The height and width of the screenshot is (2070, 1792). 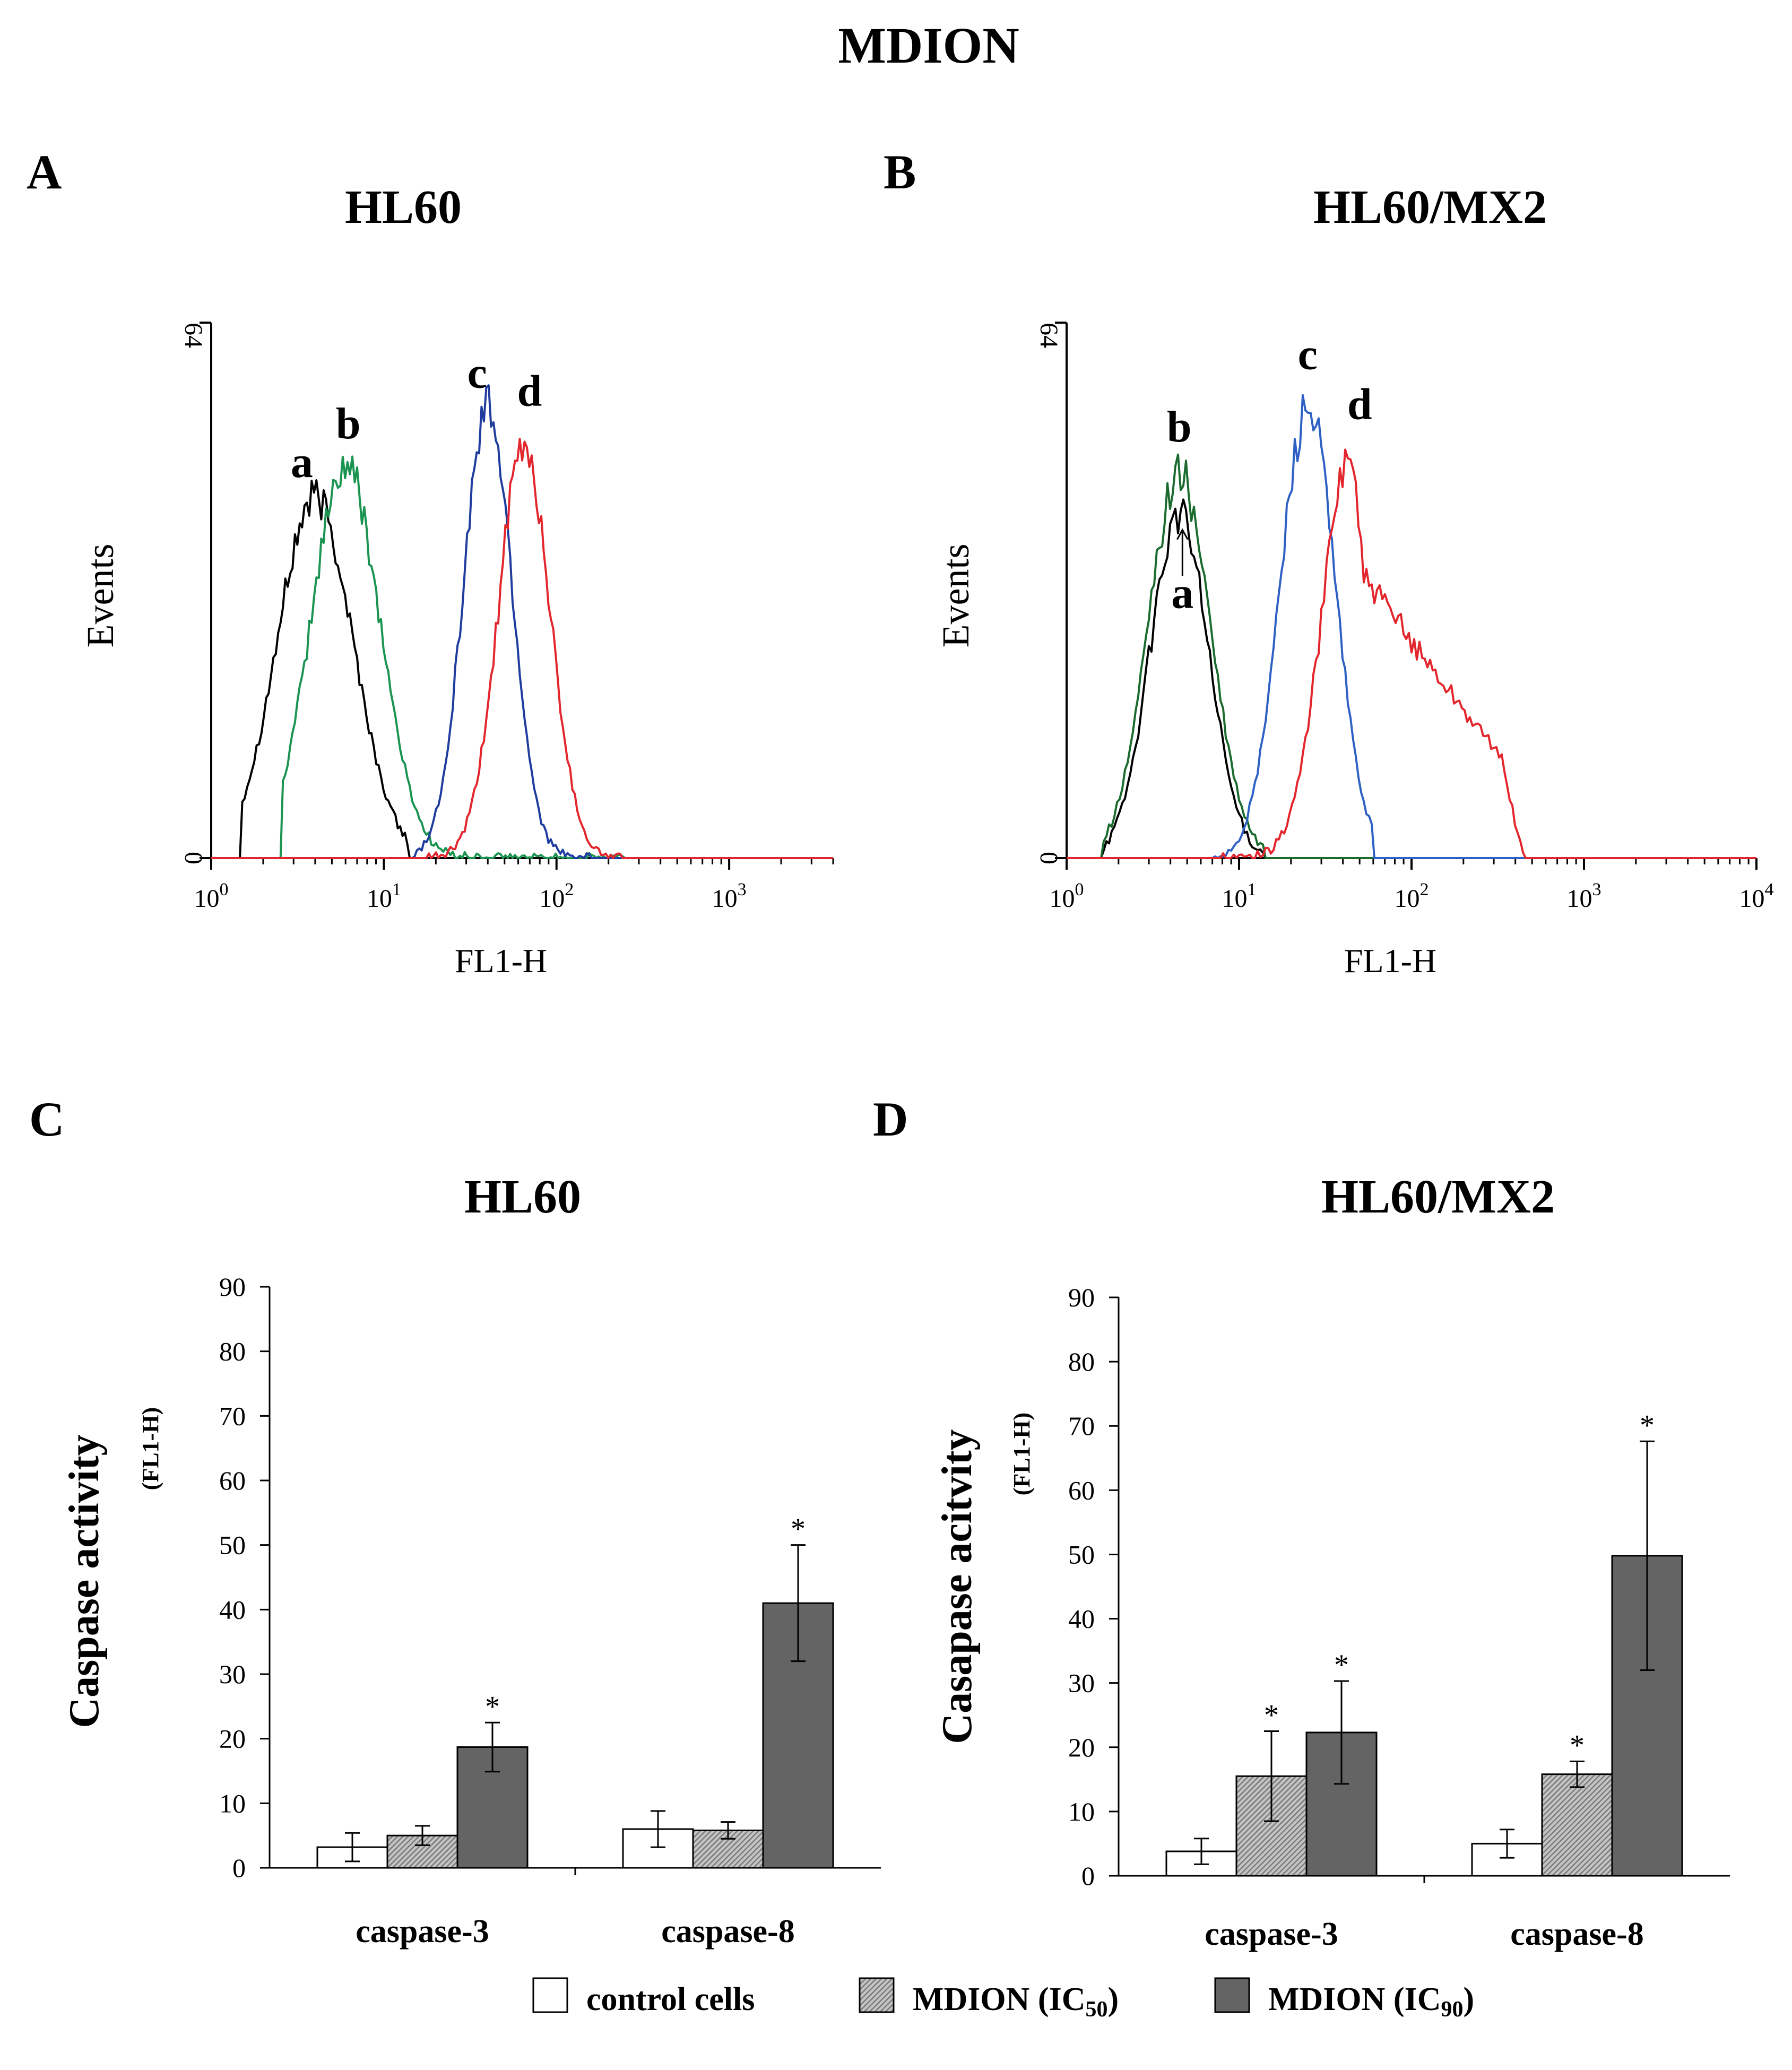 What do you see at coordinates (232, 1803) in the screenshot?
I see `panel-c-ytick-label: 10` at bounding box center [232, 1803].